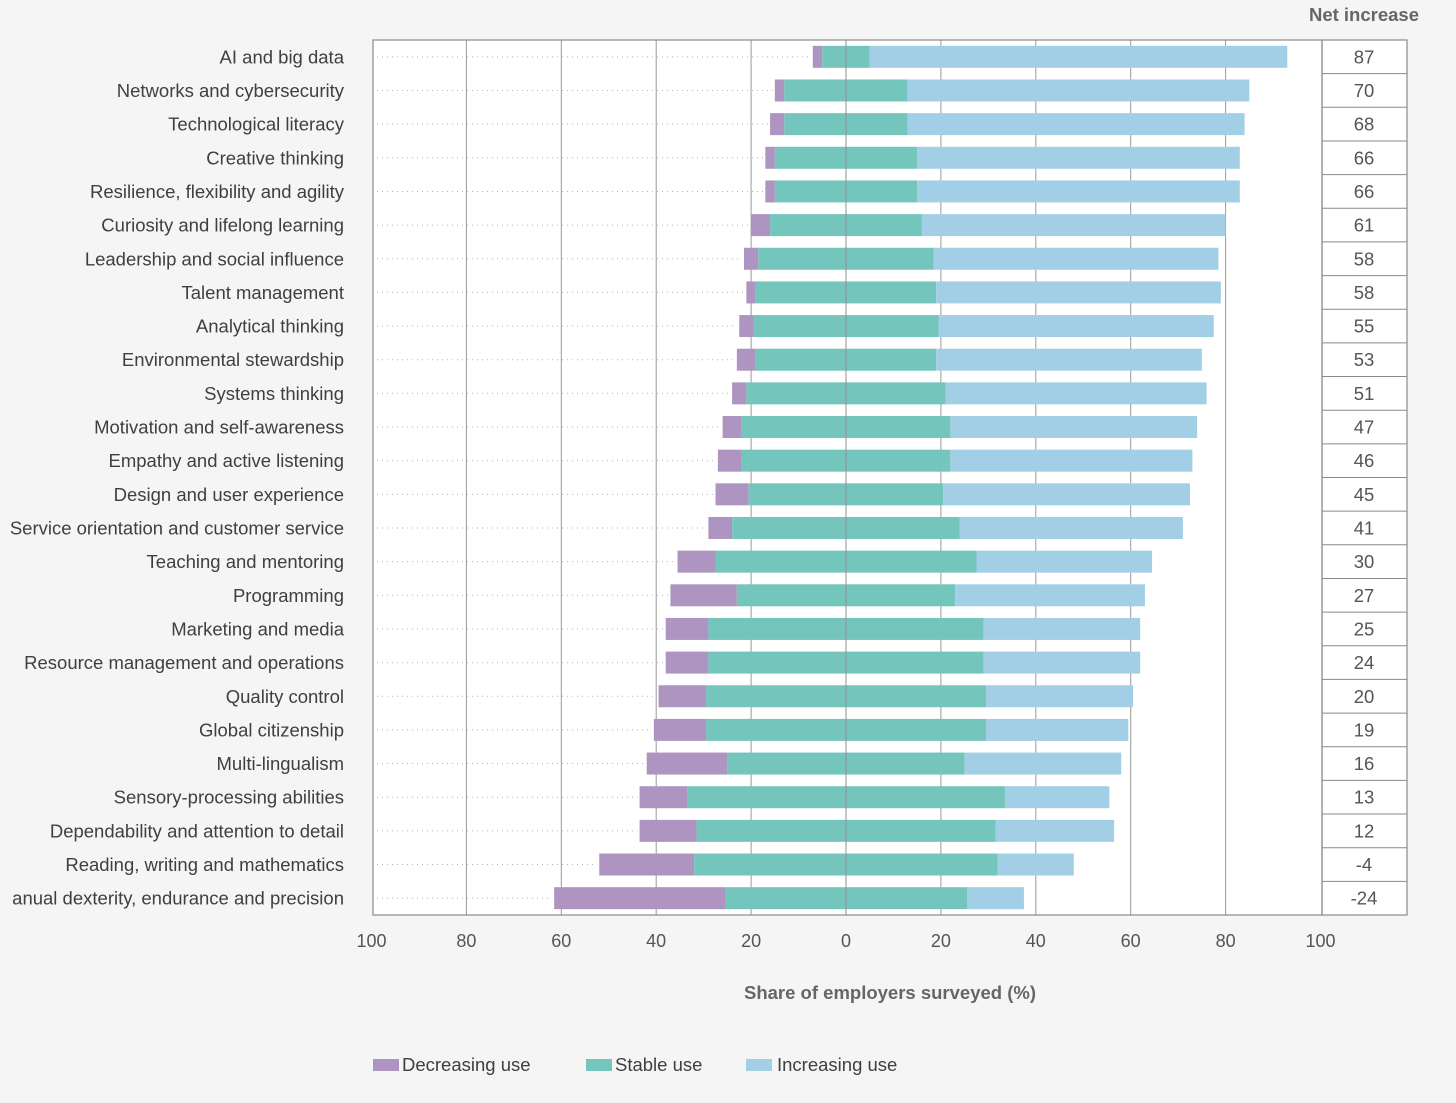 This screenshot has height=1103, width=1456. What do you see at coordinates (217, 191) in the screenshot?
I see `category-label: Resilience, flexibility and agility` at bounding box center [217, 191].